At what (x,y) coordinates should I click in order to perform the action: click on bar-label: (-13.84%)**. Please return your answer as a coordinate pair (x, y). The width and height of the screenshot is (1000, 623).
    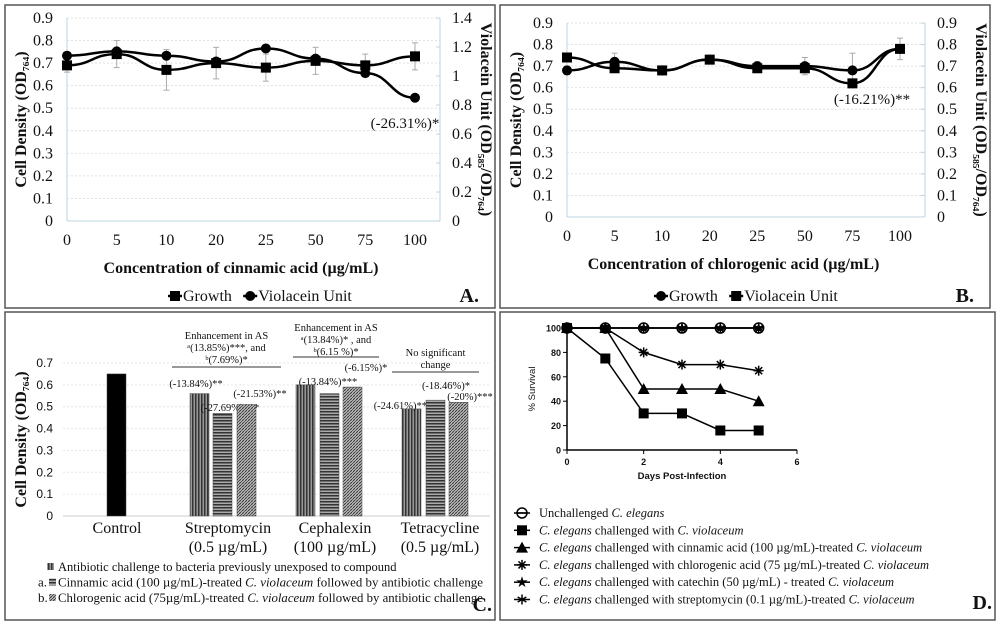
    Looking at the image, I should click on (195, 384).